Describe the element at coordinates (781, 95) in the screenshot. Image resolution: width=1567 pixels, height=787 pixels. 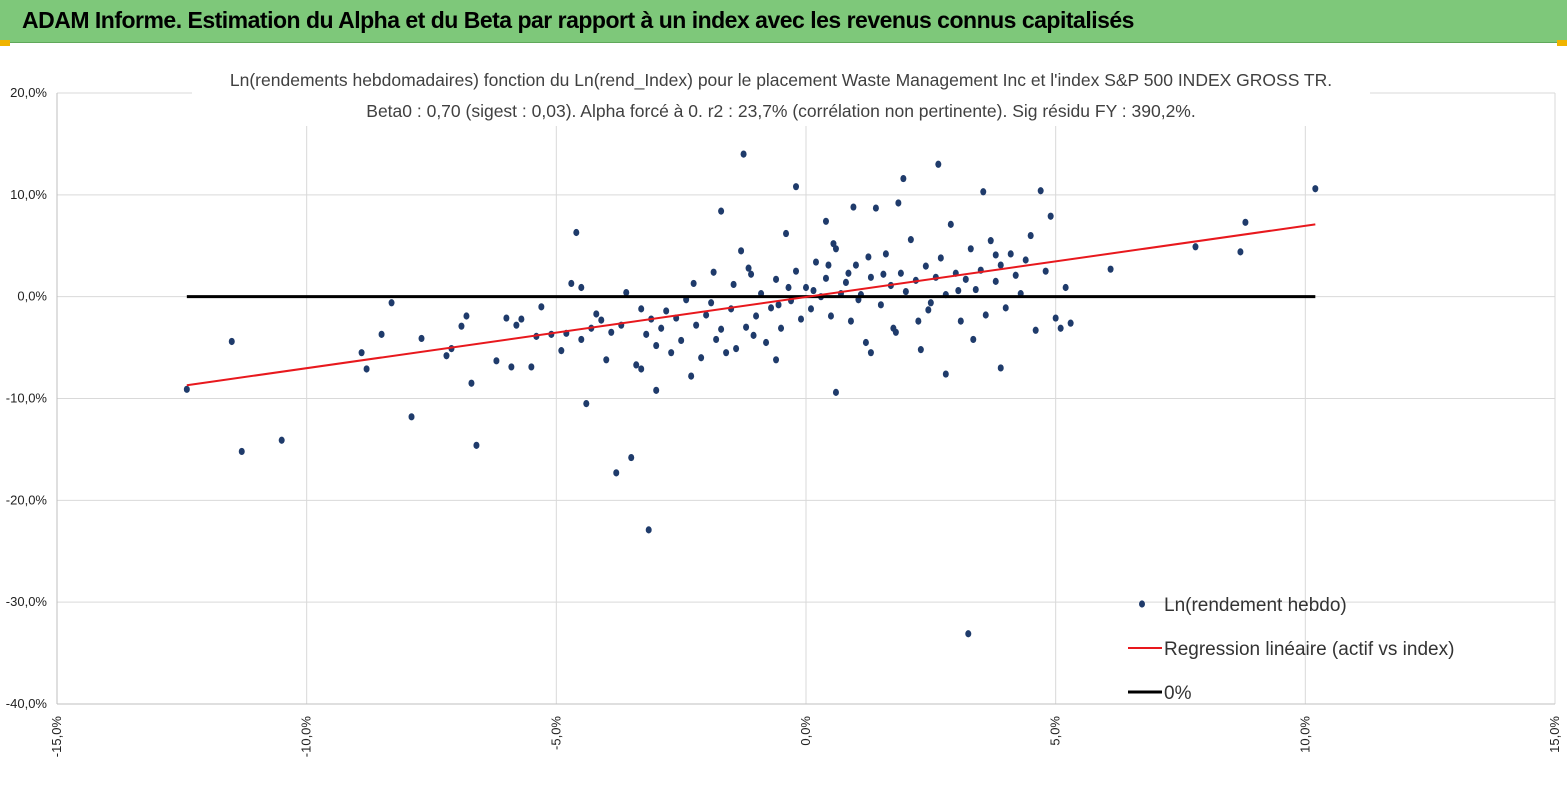
I see `title-background` at that location.